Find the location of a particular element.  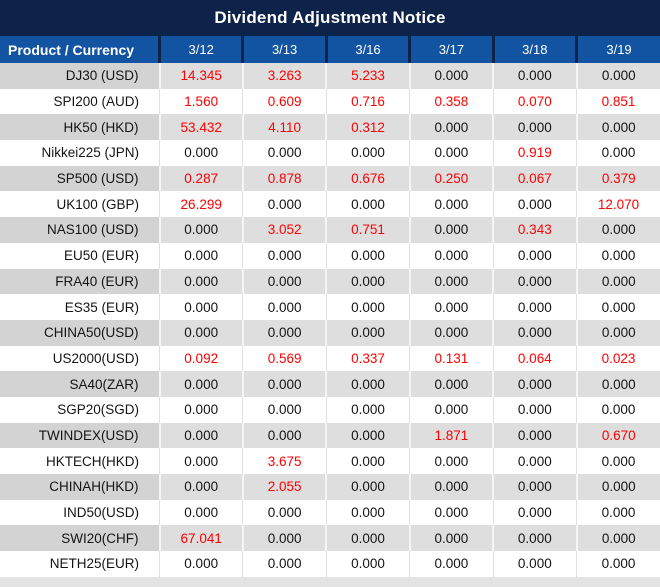

value-cell: 0.878 is located at coordinates (284, 178).